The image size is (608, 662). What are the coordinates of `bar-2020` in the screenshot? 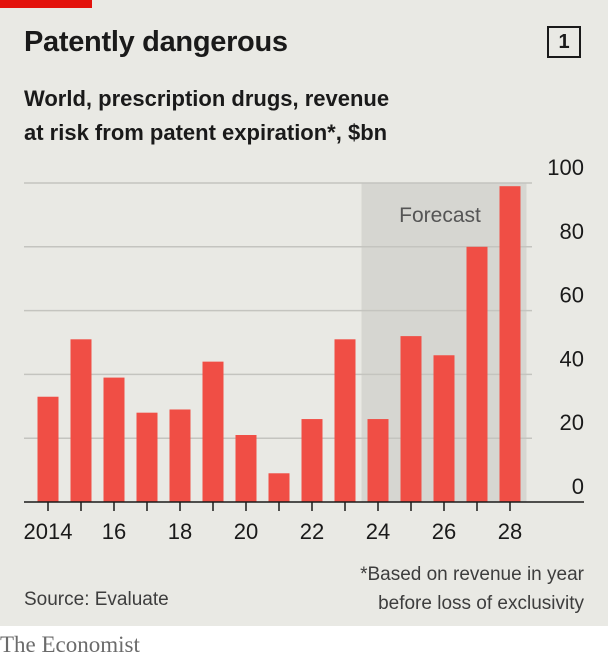 It's located at (246, 468).